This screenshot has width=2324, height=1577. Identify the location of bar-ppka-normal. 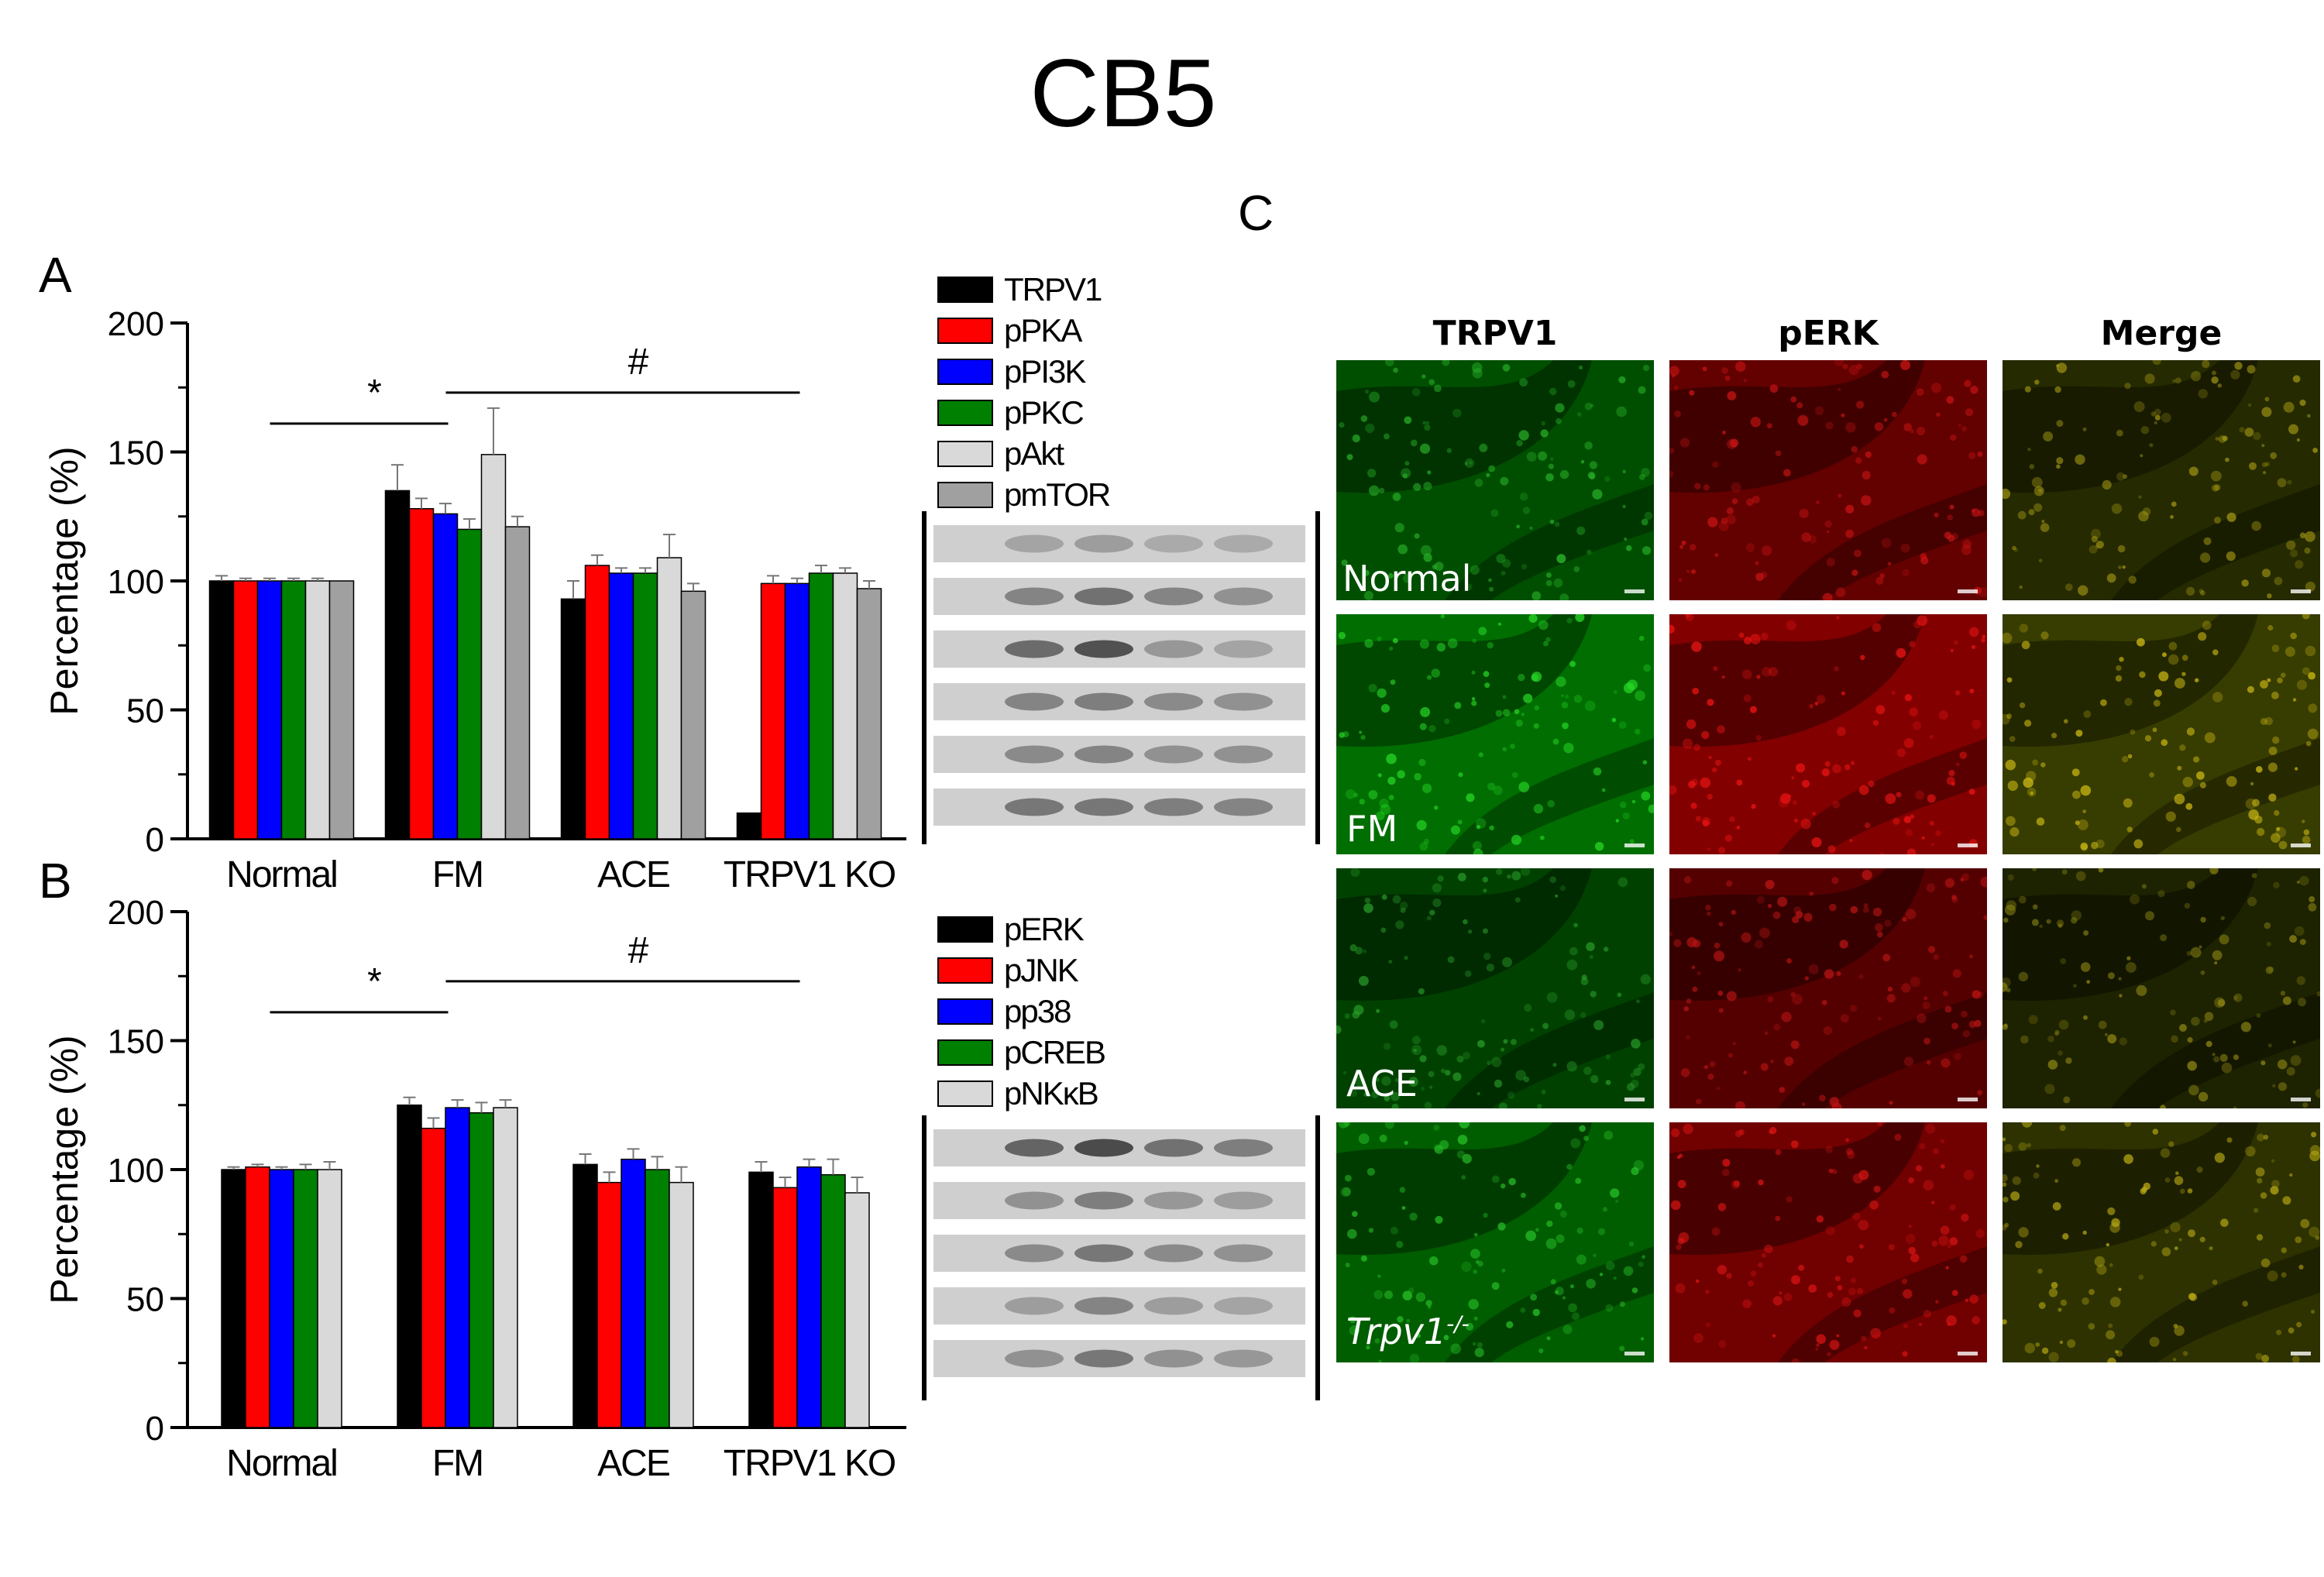
(245, 710).